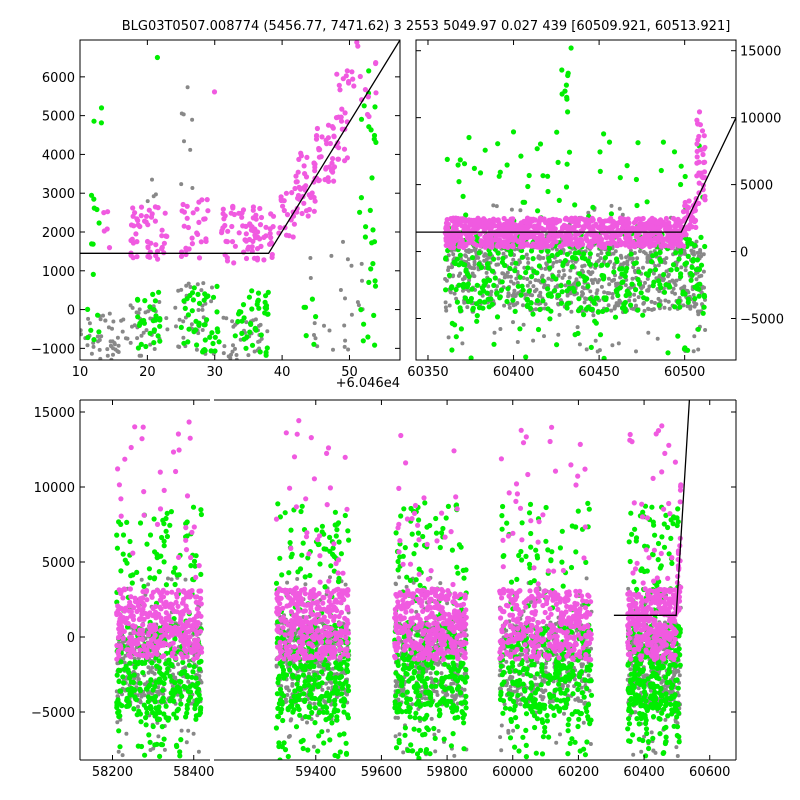  What do you see at coordinates (58, 117) in the screenshot?
I see `y-tick-label: 5000` at bounding box center [58, 117].